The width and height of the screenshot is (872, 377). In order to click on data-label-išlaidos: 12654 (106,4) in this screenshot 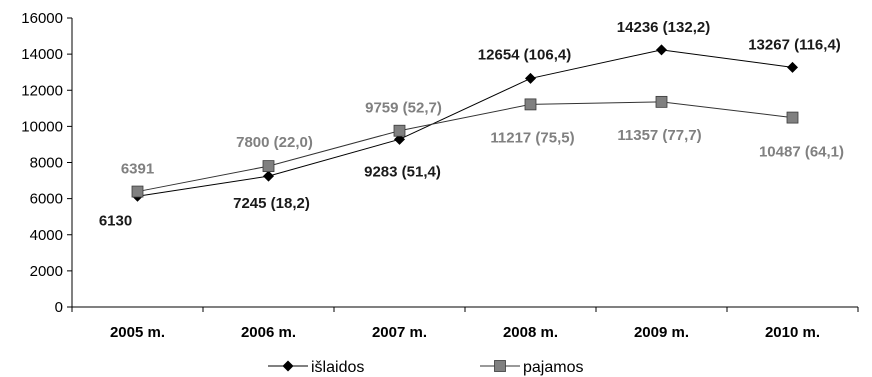, I will do `click(524, 54)`.